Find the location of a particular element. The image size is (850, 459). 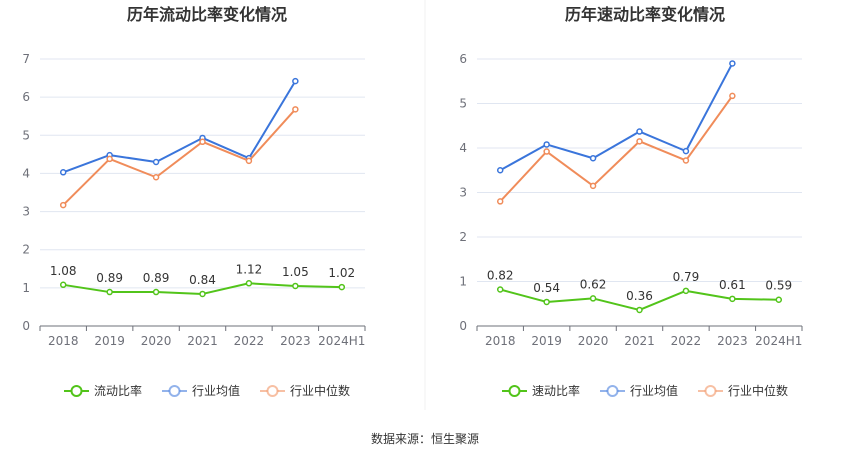

data-source-footer: 数据来源：恒生聚源 is located at coordinates (425, 438).